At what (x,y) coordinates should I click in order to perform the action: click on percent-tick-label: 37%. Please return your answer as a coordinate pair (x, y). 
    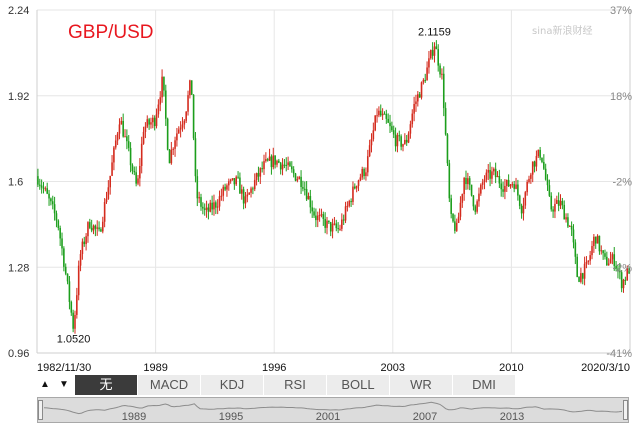
    Looking at the image, I should click on (621, 11).